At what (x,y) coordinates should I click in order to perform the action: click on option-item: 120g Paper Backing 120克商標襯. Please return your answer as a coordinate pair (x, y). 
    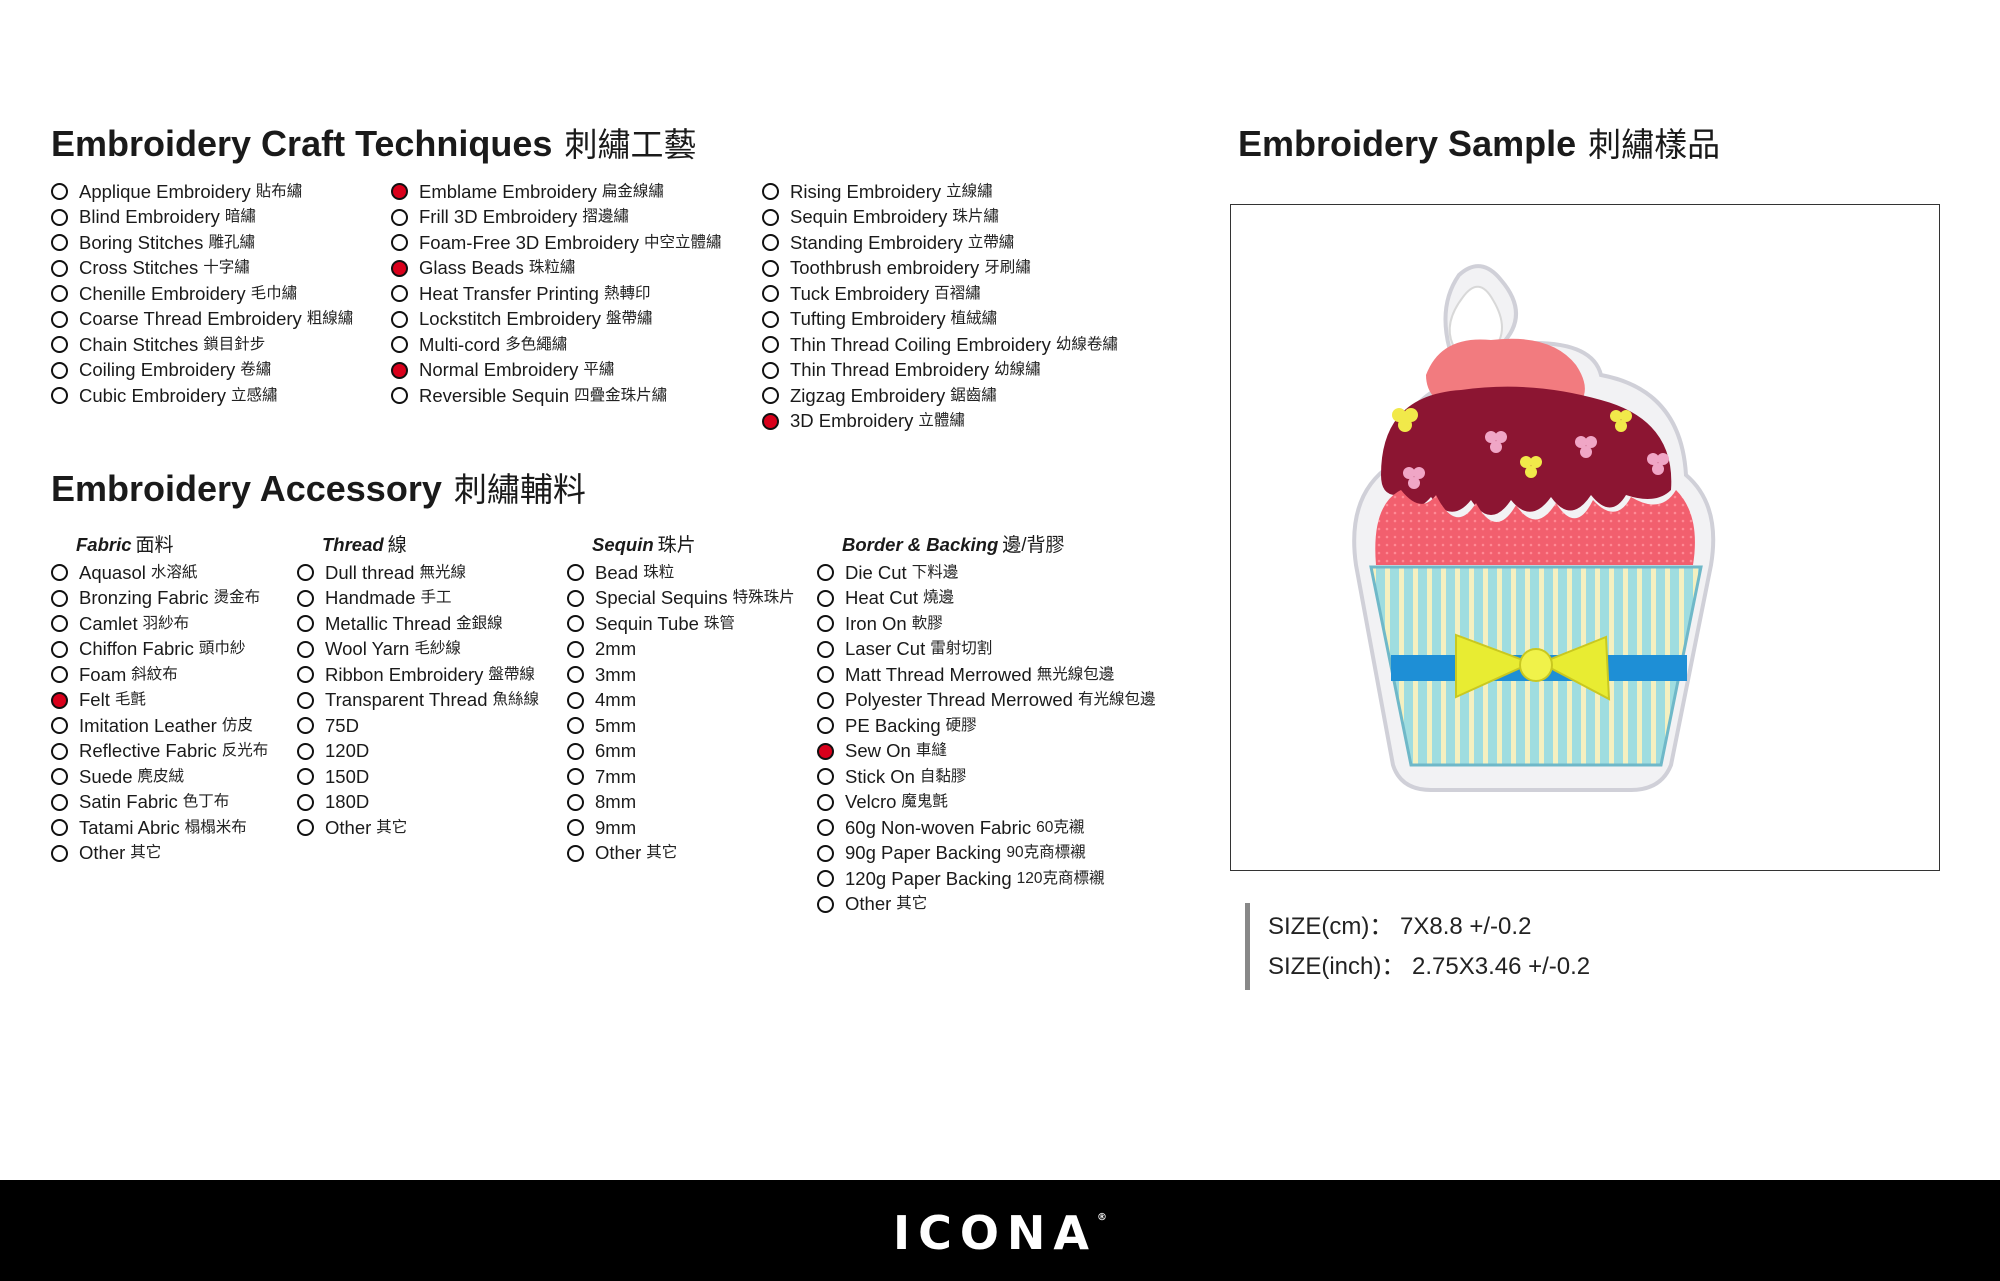
    Looking at the image, I should click on (986, 879).